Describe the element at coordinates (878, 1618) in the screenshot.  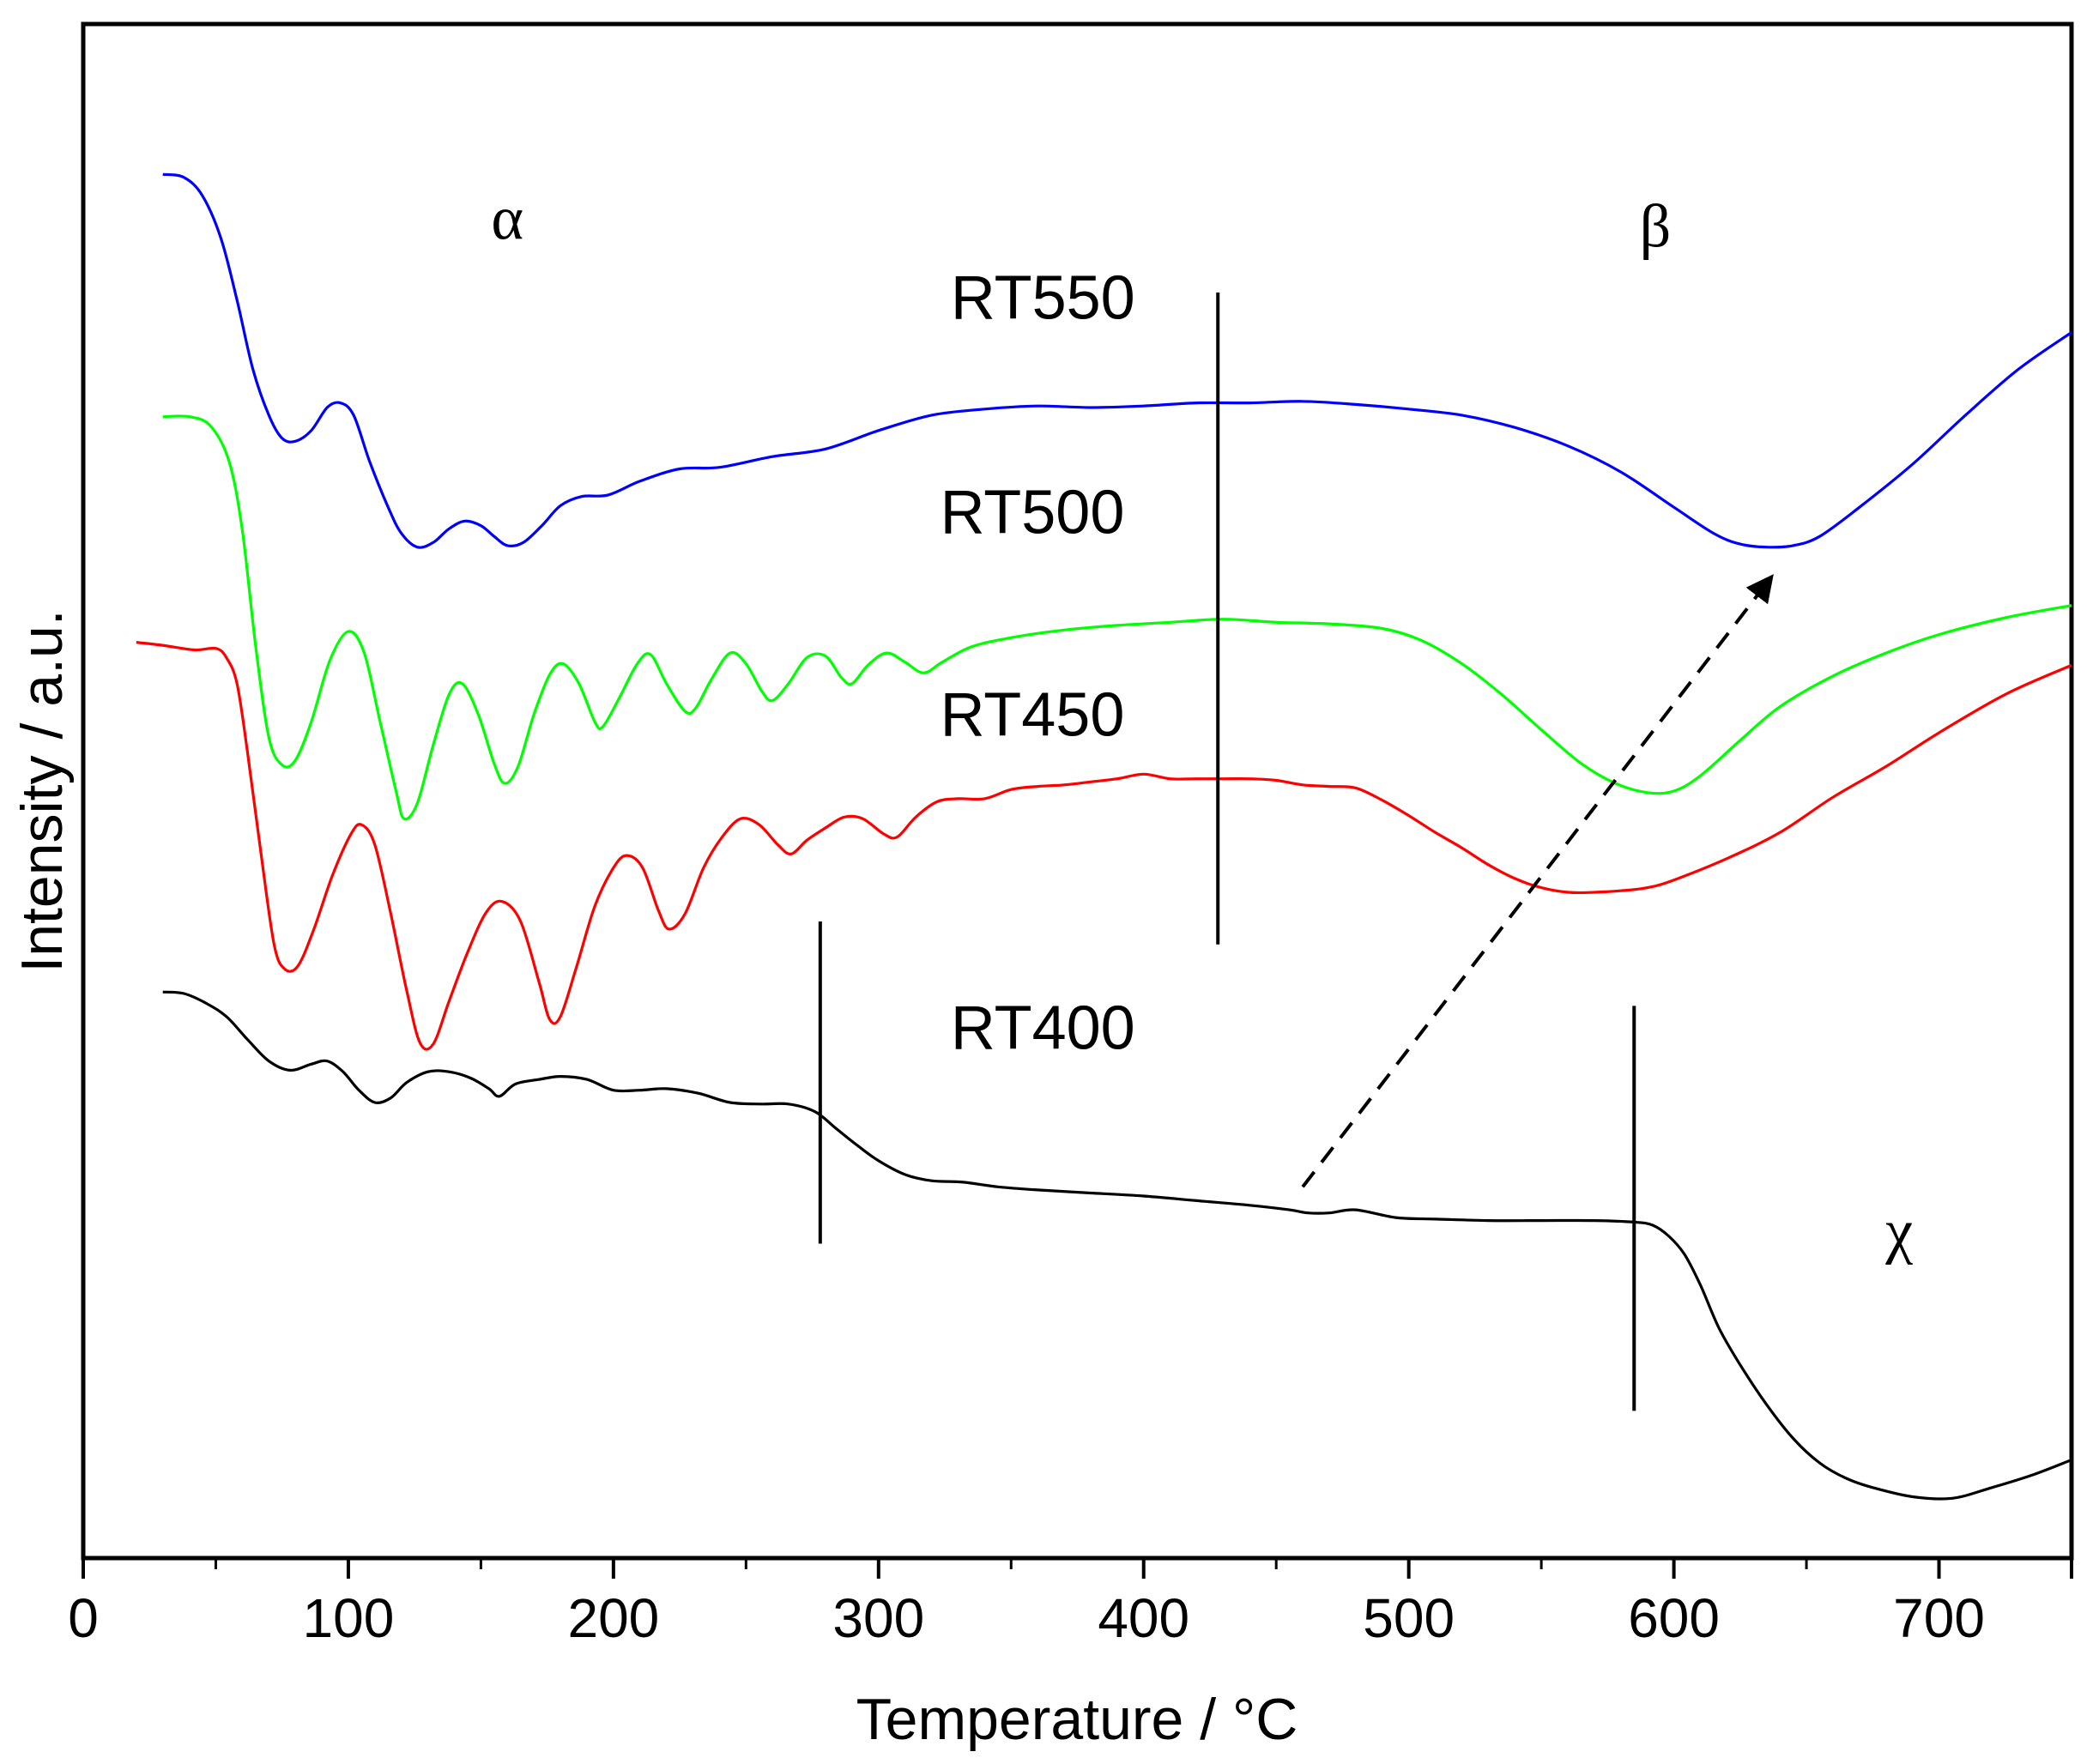
I see `x-tick-label-300: 300` at that location.